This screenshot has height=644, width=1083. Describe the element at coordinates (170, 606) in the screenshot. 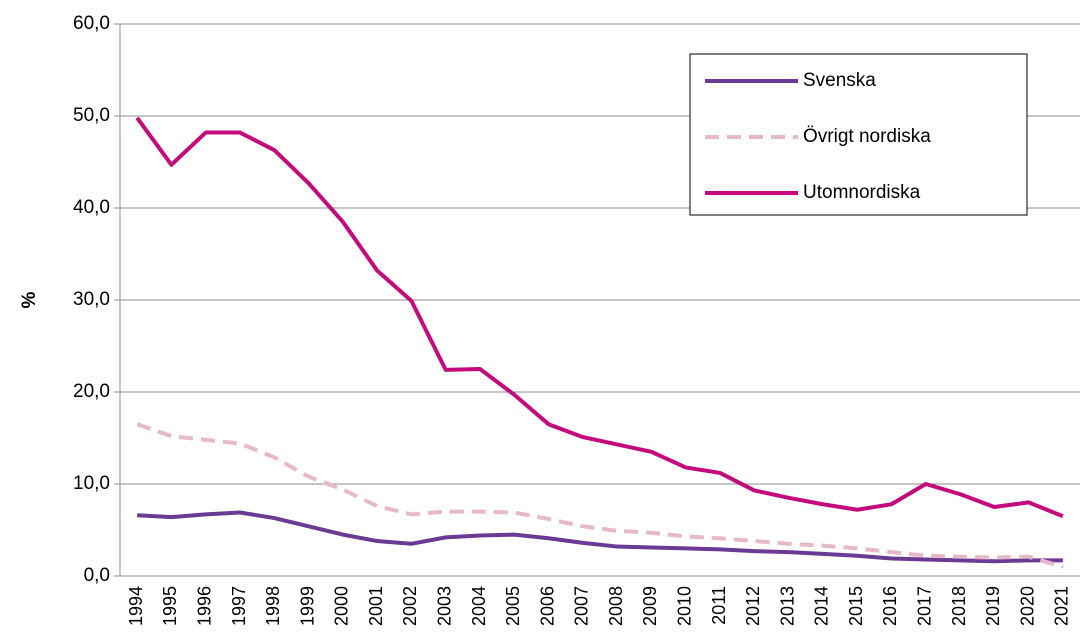

I see `x-tick-label: 1995` at that location.